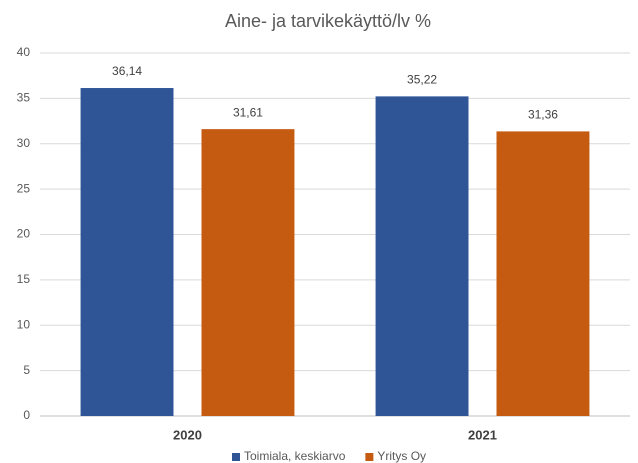 This screenshot has width=638, height=463. I want to click on x-tick-label: 2020, so click(187, 434).